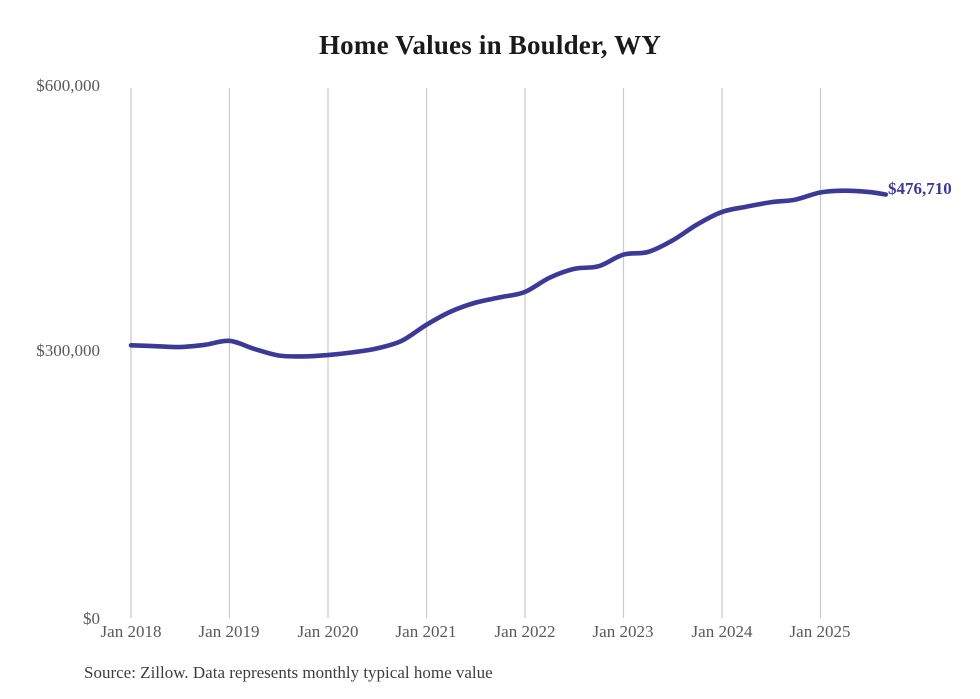 This screenshot has width=980, height=699. I want to click on x-tick-label-jan-2025: Jan 2025, so click(820, 631).